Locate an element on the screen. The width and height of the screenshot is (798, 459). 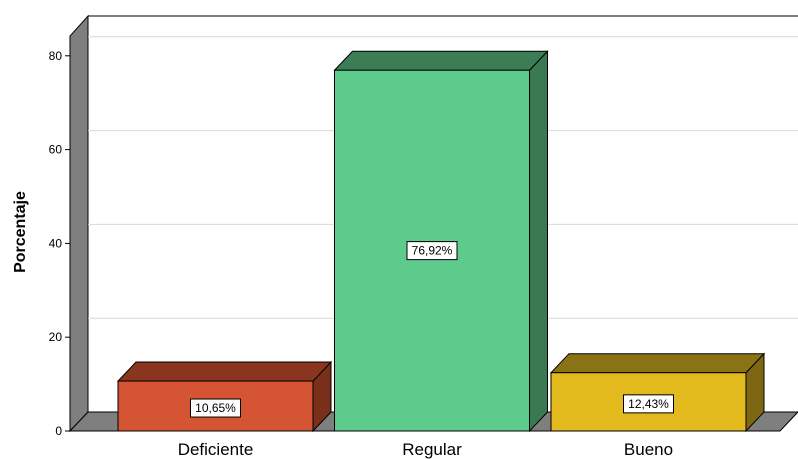
data-label: 12,43% is located at coordinates (648, 404).